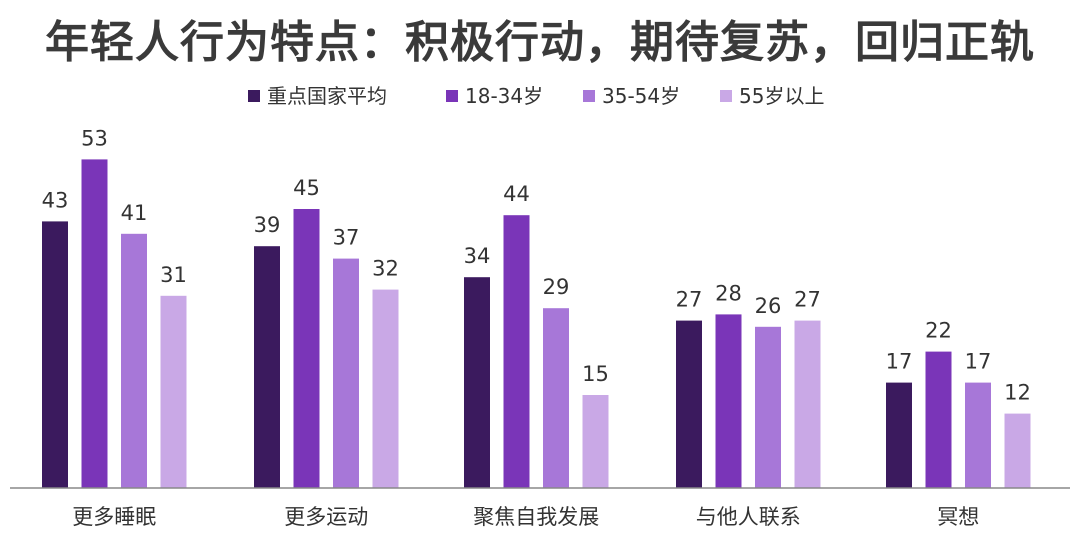 The image size is (1080, 534). I want to click on value-label-3-1: 34, so click(477, 256).